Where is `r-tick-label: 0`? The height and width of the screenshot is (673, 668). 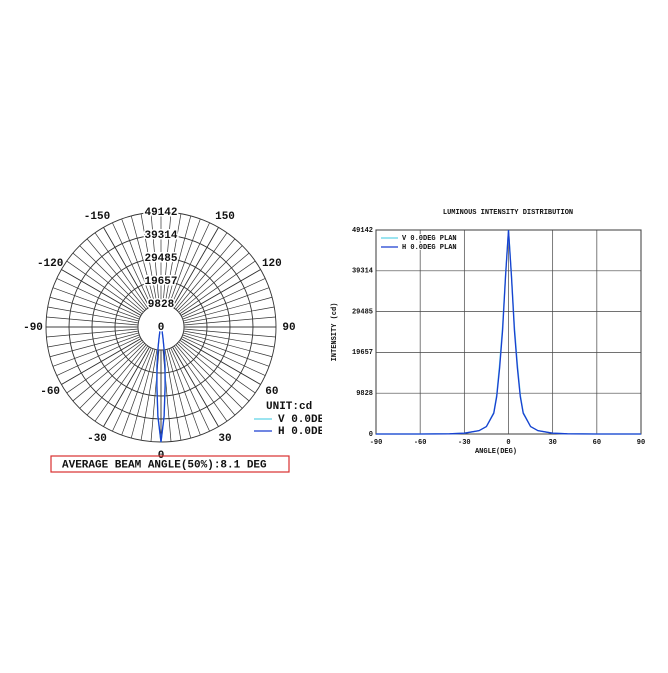 r-tick-label: 0 is located at coordinates (161, 328).